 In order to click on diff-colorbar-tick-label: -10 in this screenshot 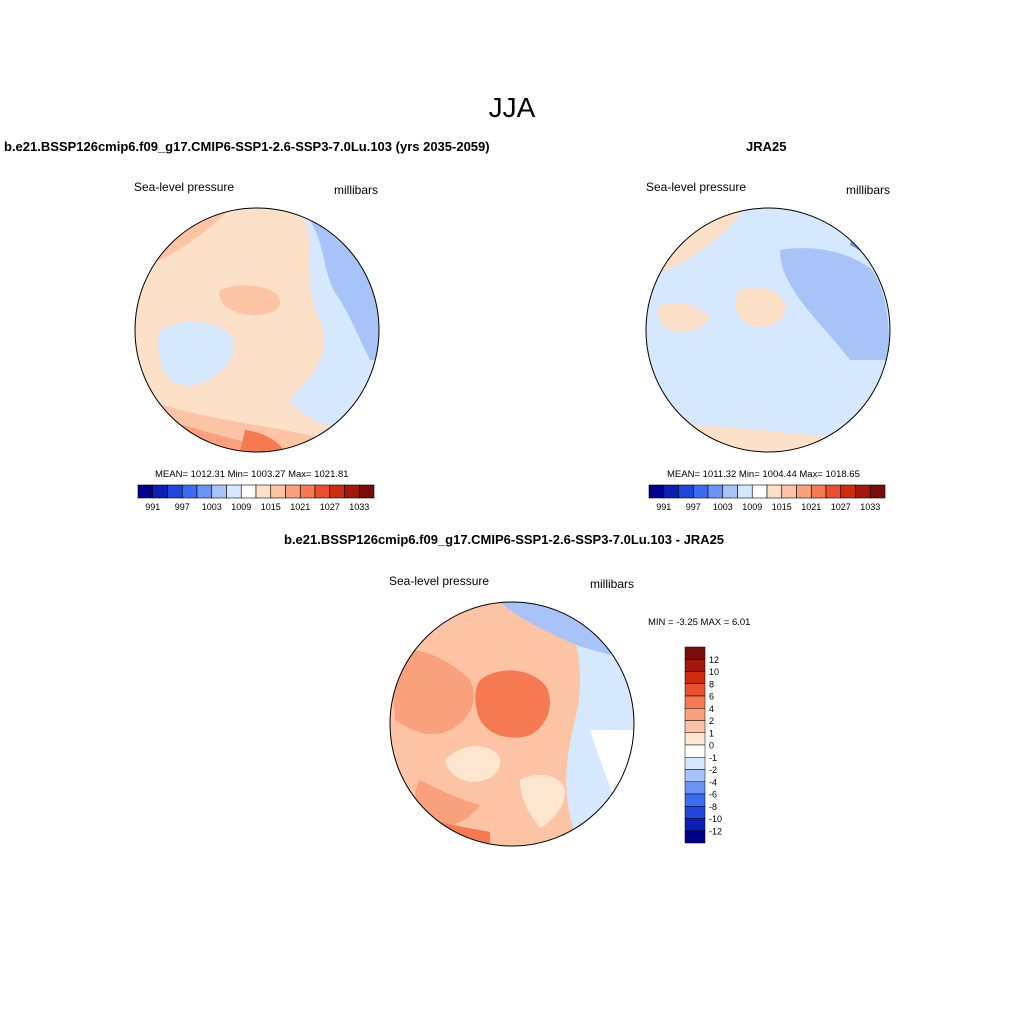, I will do `click(715, 819)`.